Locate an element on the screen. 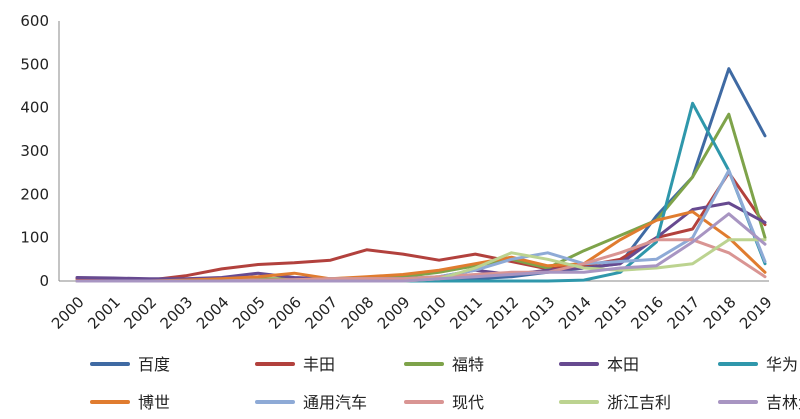  legend-label: 华为 is located at coordinates (782, 364).